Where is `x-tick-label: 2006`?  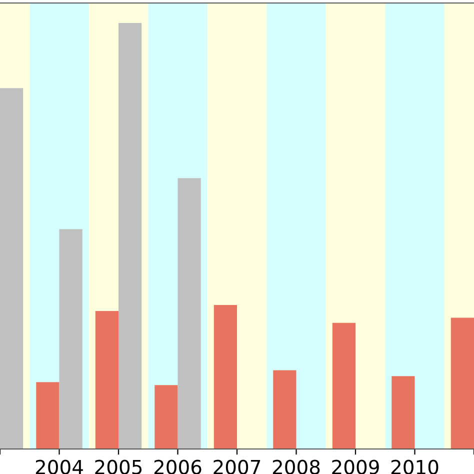
x-tick-label: 2006 is located at coordinates (178, 467).